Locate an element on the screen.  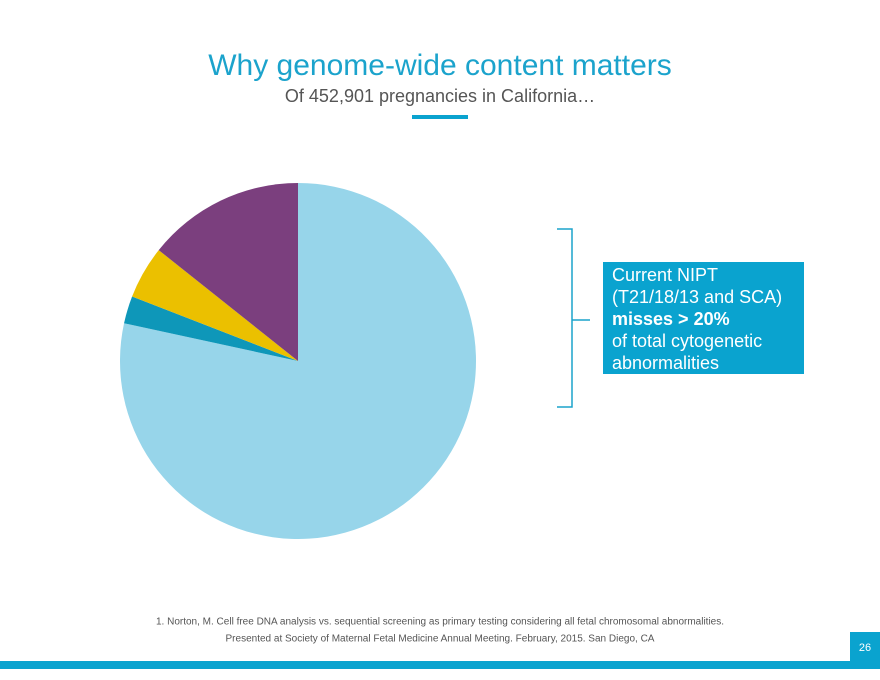
callout-box is located at coordinates (703, 318).